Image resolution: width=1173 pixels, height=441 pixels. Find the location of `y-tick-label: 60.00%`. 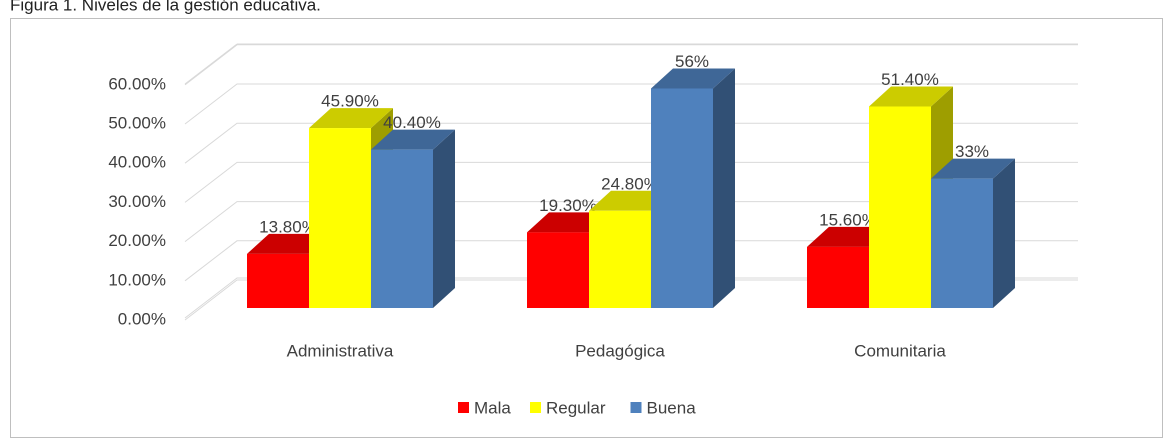

y-tick-label: 60.00% is located at coordinates (137, 83).